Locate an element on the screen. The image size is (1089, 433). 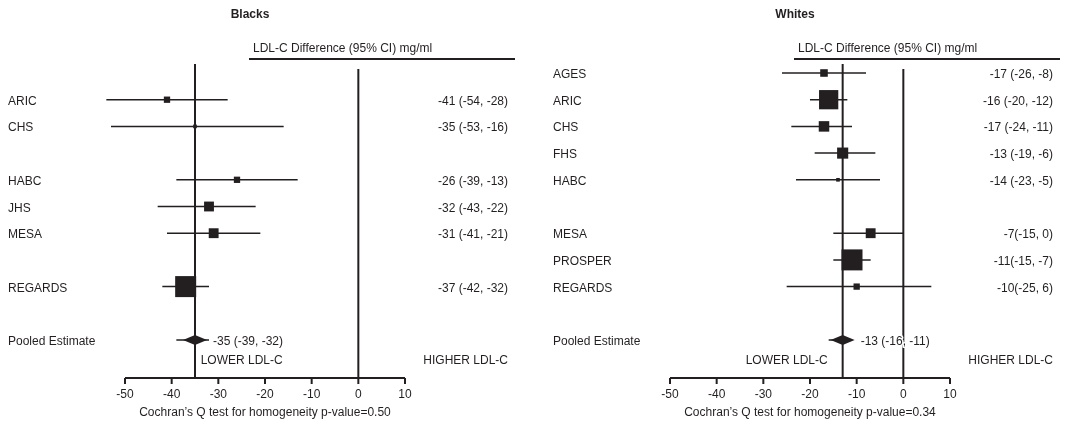
data-label: -11(-15, -7) is located at coordinates (1023, 260).